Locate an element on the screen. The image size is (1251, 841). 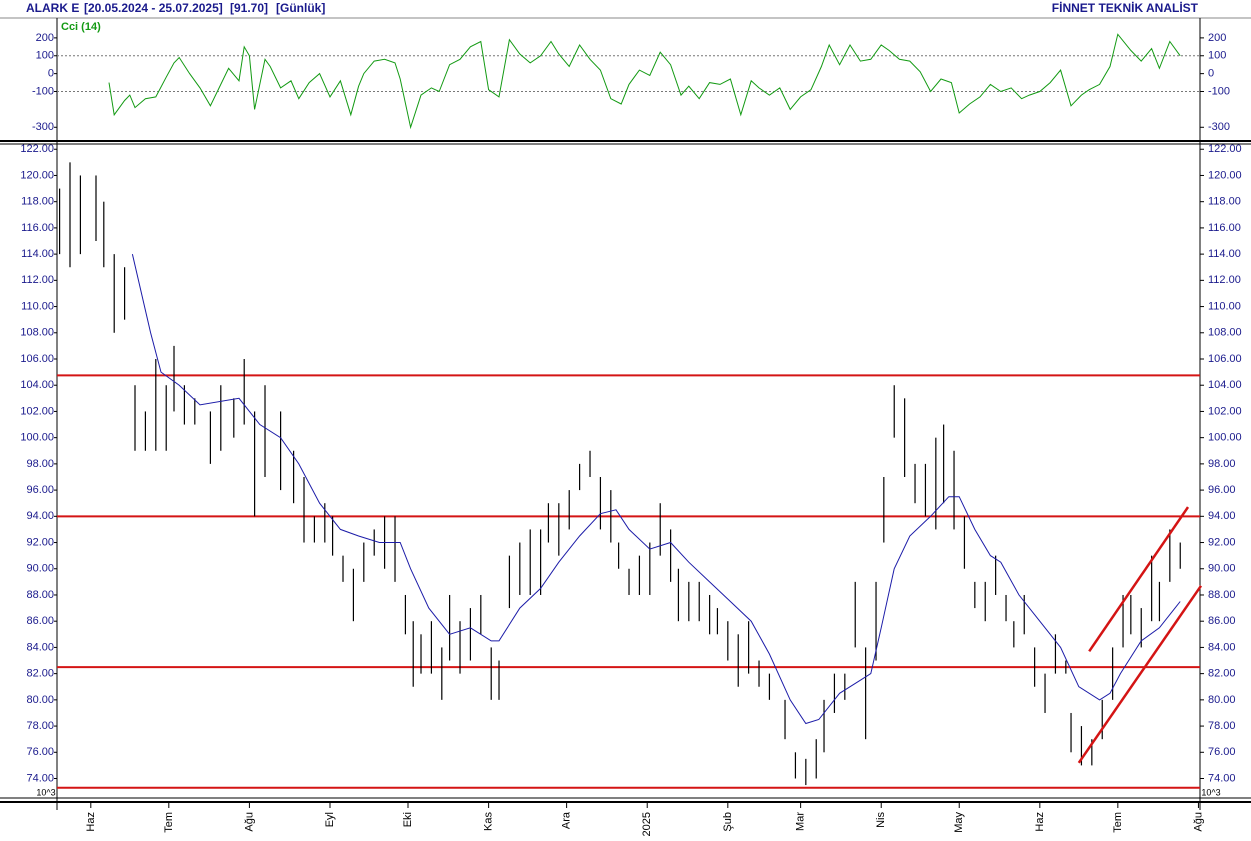
x-tick-label: Şub is located at coordinates (728, 822).